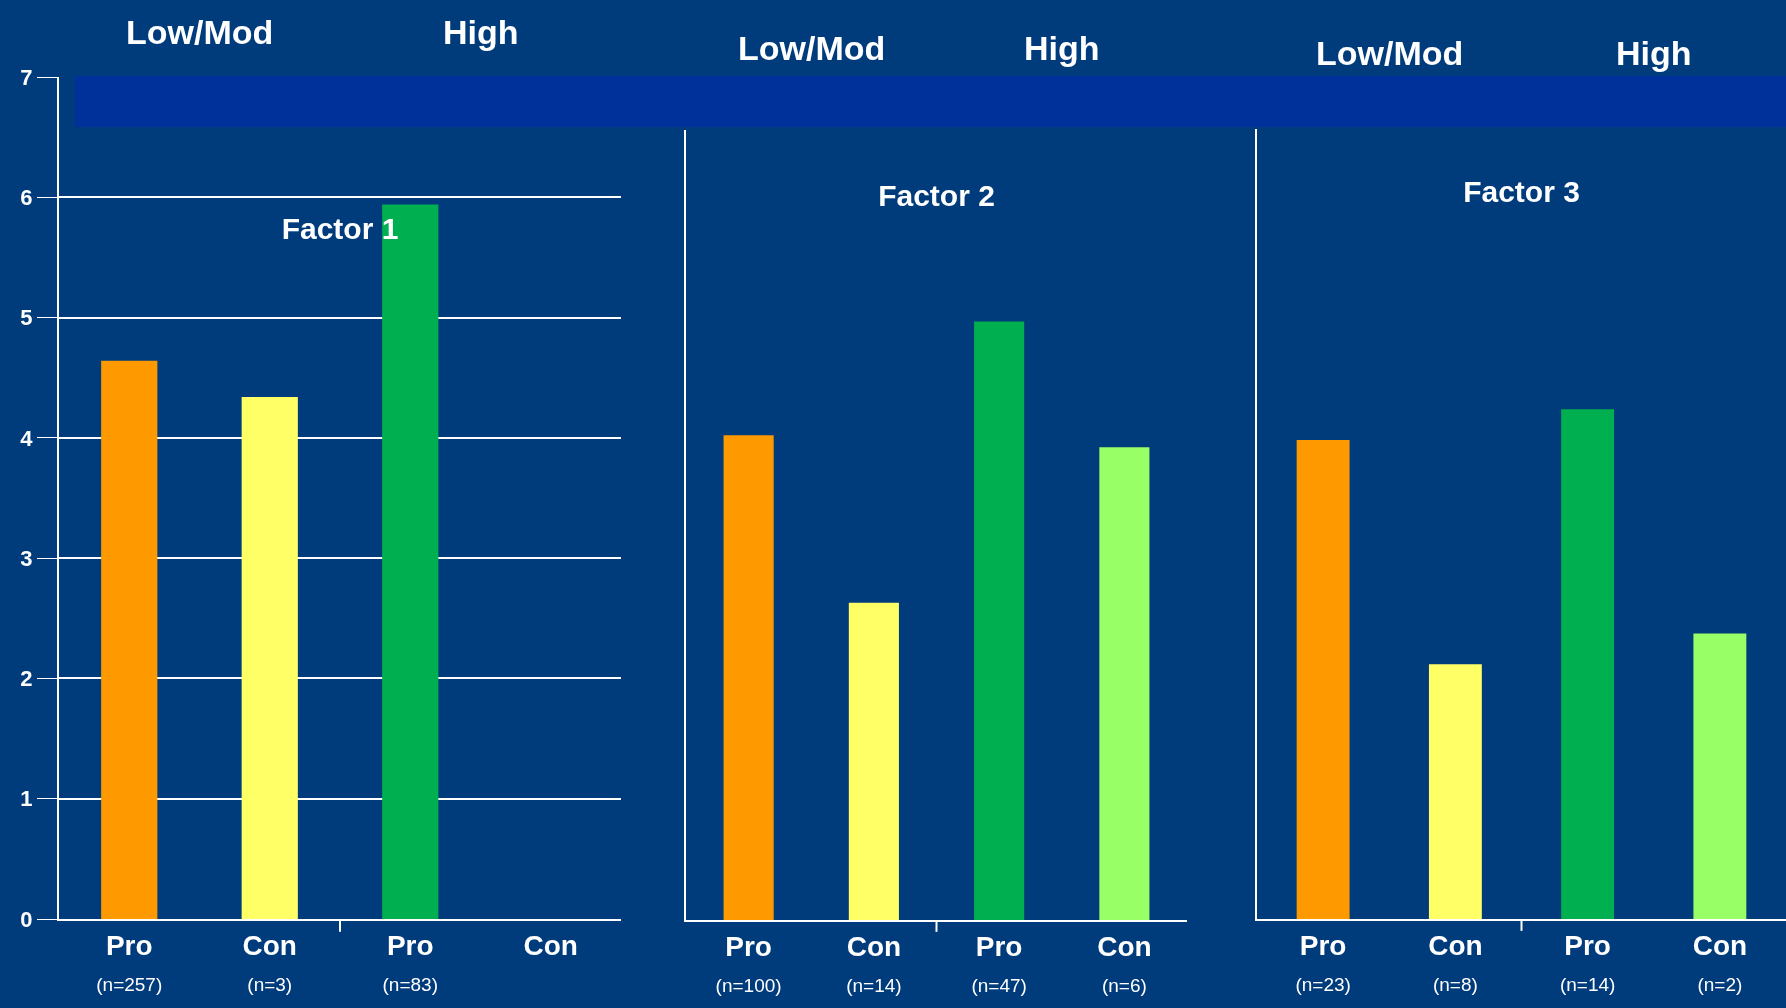  Describe the element at coordinates (26, 679) in the screenshot. I see `y-tick-label: 2` at that location.